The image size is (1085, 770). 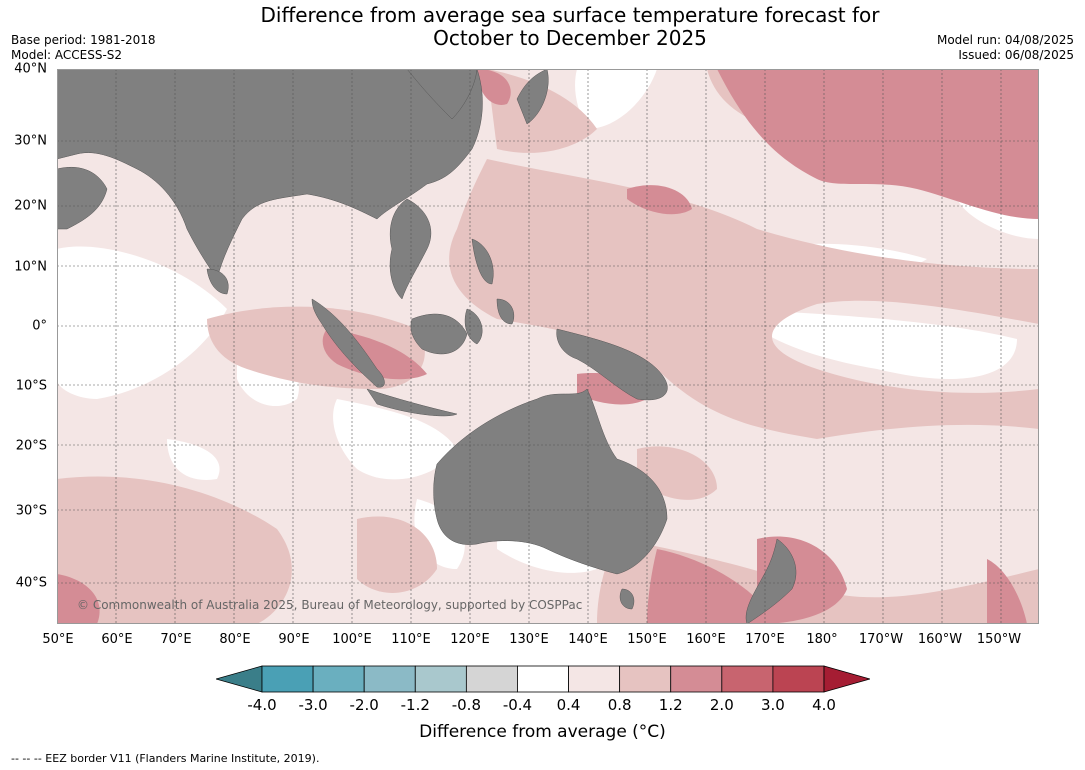 I want to click on lon-label: 110°E, so click(x=411, y=639).